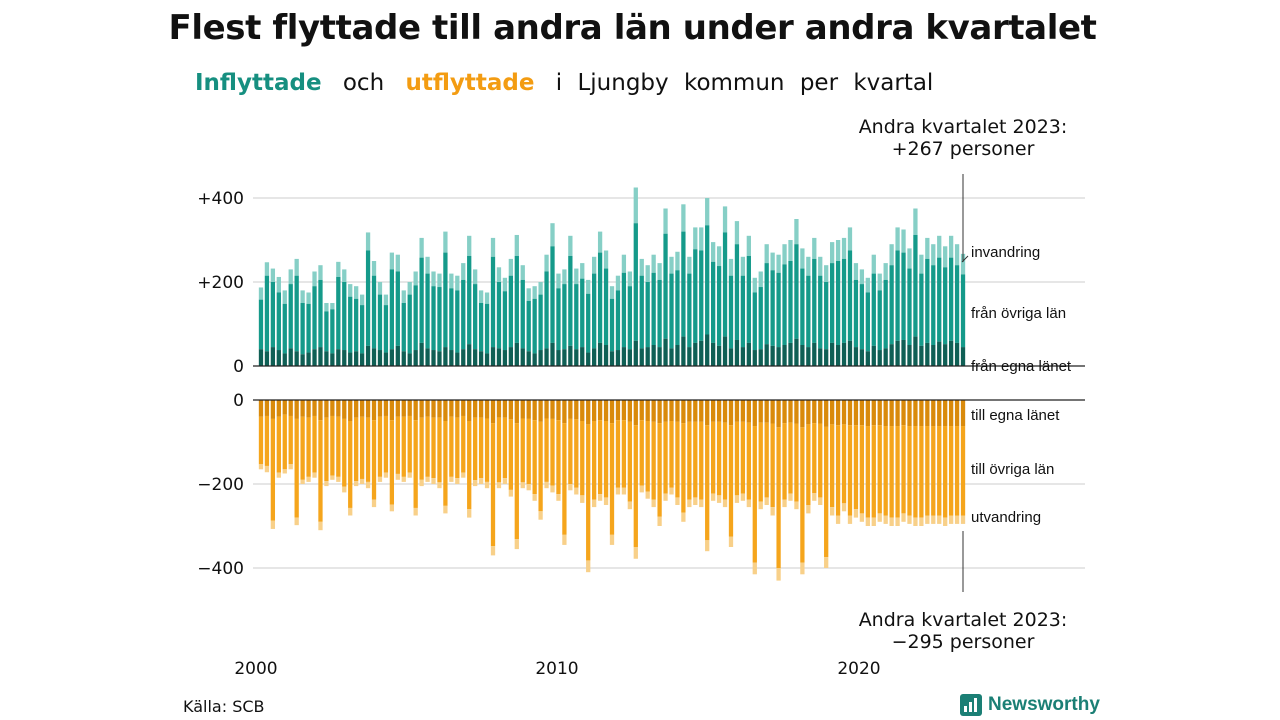 This screenshot has height=720, width=1280. Describe the element at coordinates (963, 127) in the screenshot. I see `annotation-top-line1: Andra kvartalet 2023:` at that location.